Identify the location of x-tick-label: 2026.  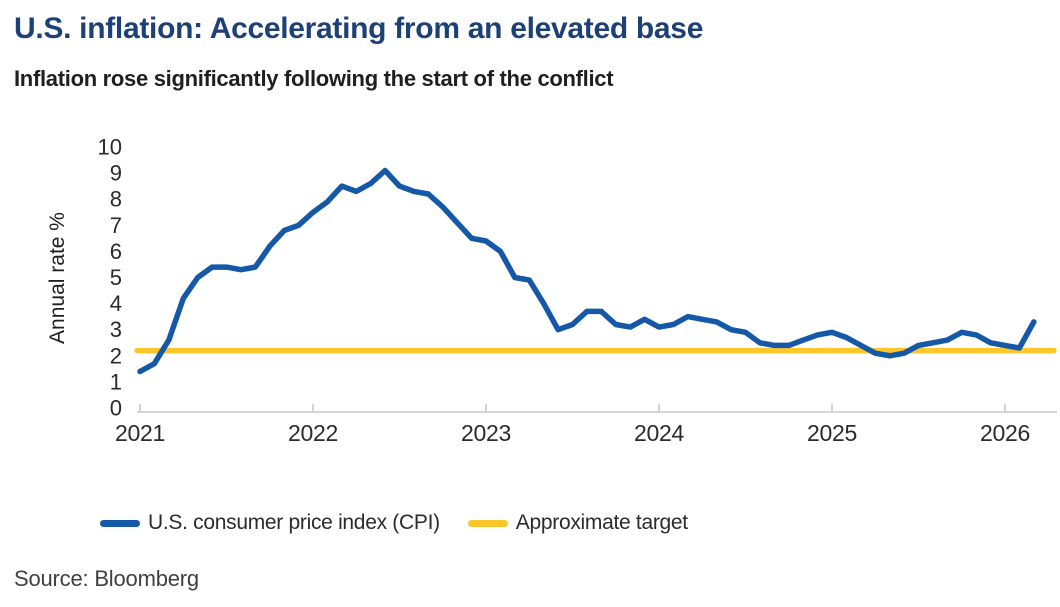
(1005, 433).